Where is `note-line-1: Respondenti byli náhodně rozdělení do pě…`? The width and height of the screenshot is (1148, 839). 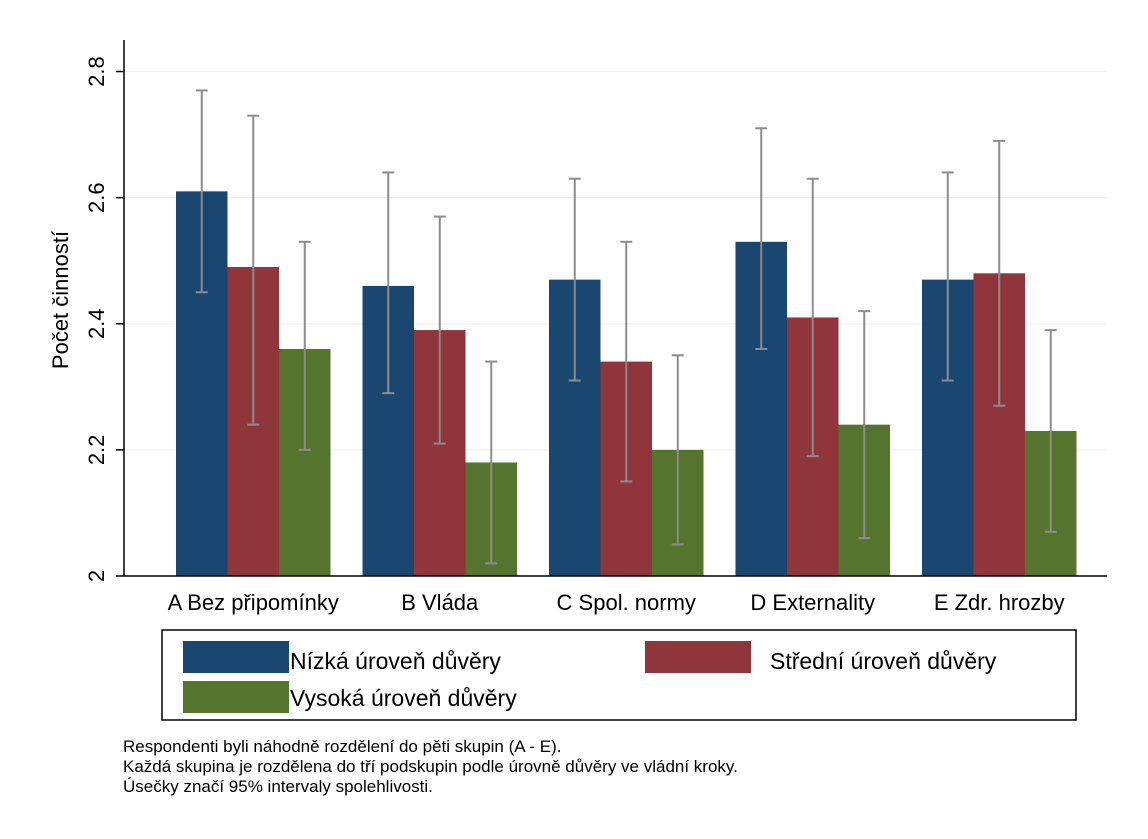 note-line-1: Respondenti byli náhodně rozdělení do pě… is located at coordinates (342, 746).